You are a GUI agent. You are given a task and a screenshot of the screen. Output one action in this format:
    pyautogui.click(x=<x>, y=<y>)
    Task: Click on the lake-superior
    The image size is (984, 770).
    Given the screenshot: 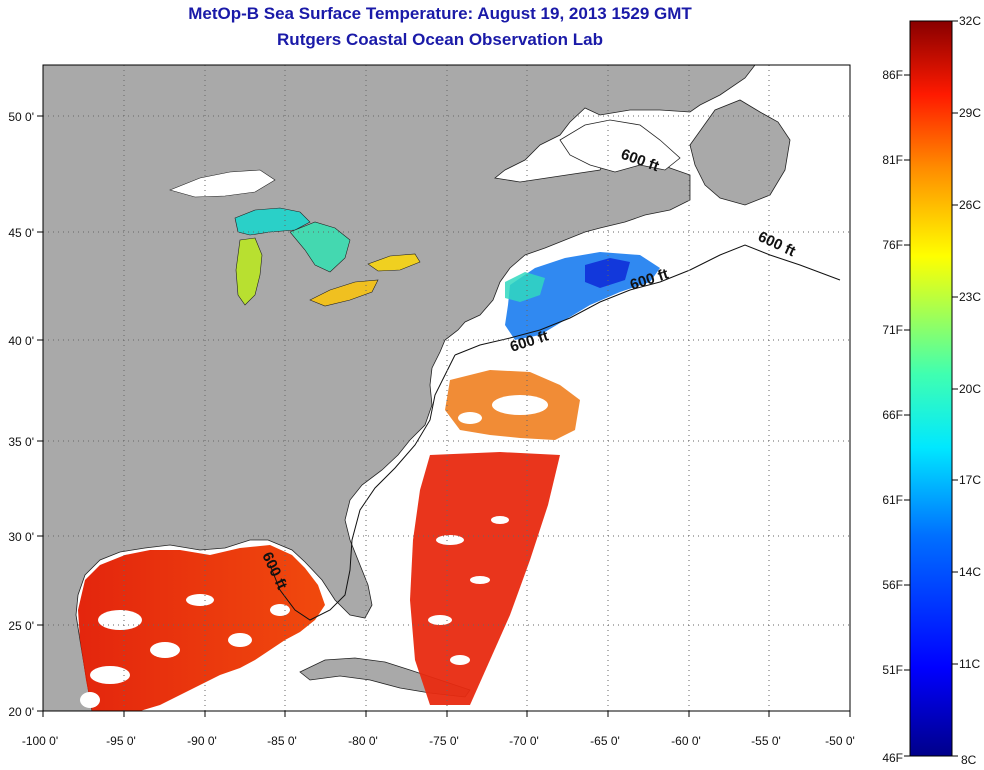 What is the action you would take?
    pyautogui.click(x=272, y=221)
    